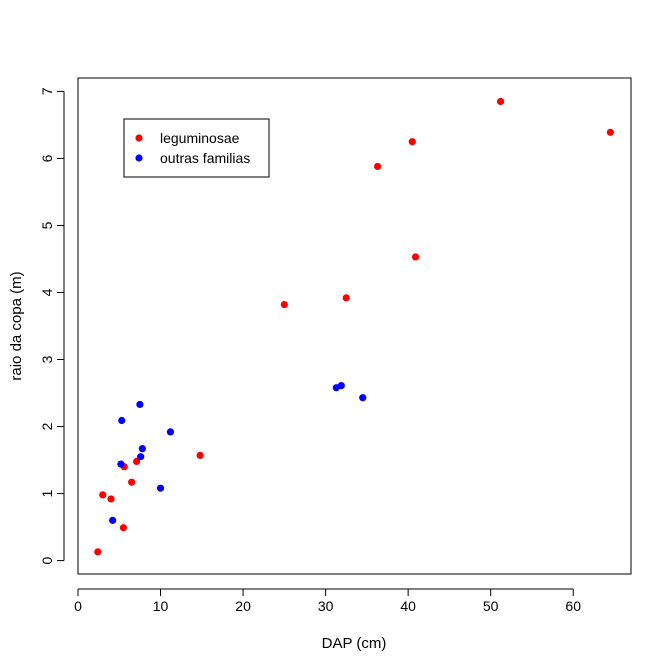 This screenshot has width=672, height=672. Describe the element at coordinates (326, 606) in the screenshot. I see `x-tick-label: 30` at that location.